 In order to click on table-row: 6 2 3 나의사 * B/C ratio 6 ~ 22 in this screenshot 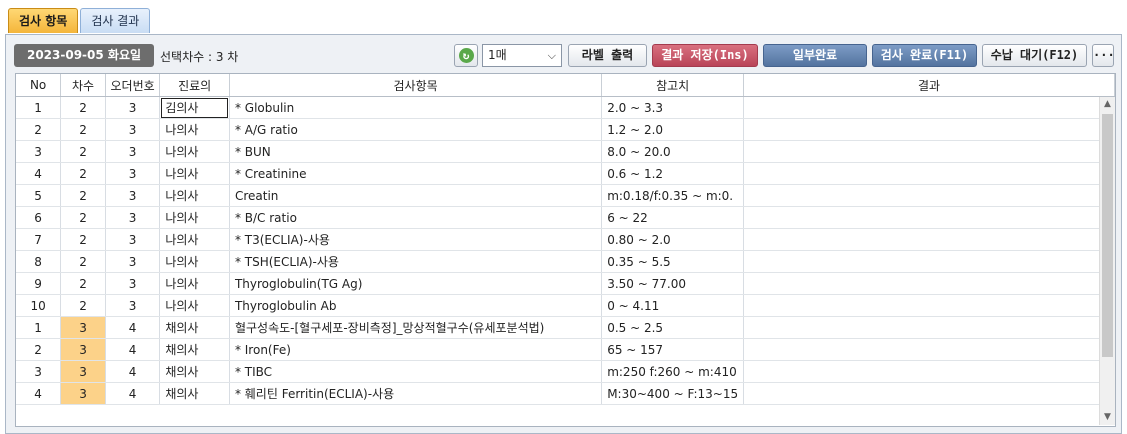, I will do `click(565, 217)`.